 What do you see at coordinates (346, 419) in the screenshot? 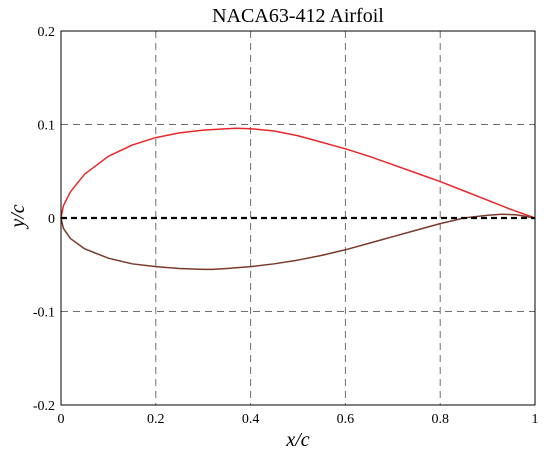
I see `x-tick-label: 0.6` at bounding box center [346, 419].